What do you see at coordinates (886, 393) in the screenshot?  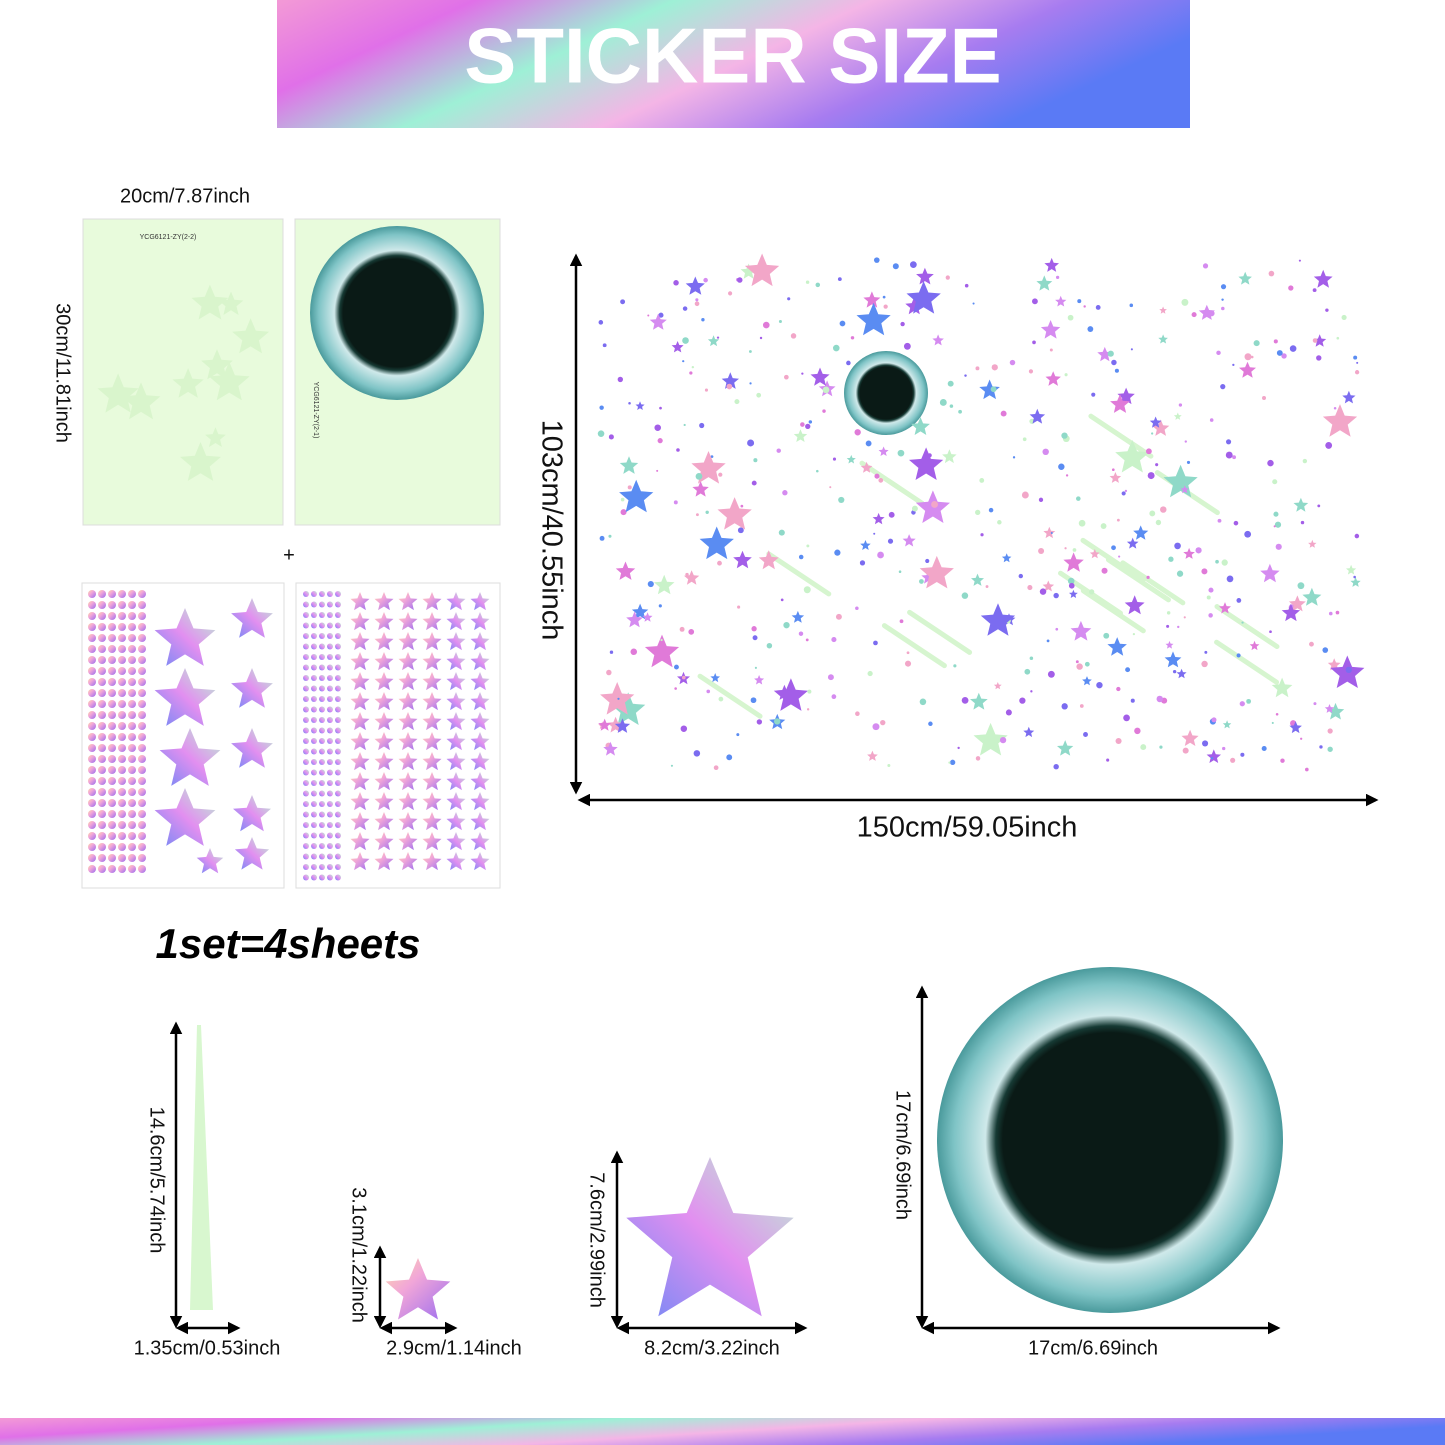 I see `black-hole` at bounding box center [886, 393].